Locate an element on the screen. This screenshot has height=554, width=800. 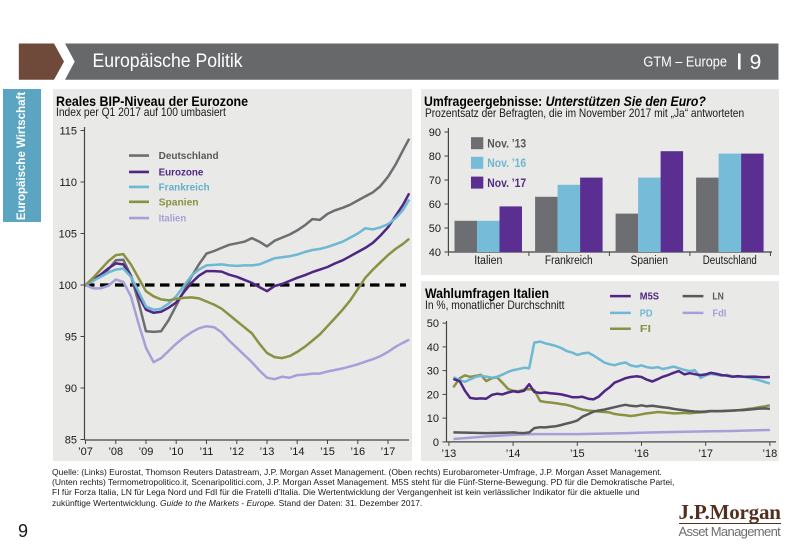
svg-text: ’18 is located at coordinates (769, 454).